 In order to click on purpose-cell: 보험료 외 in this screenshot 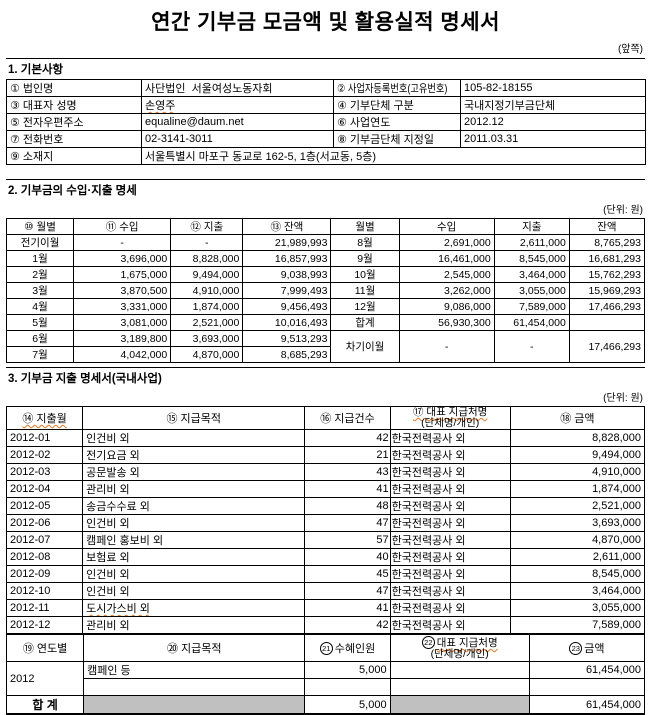, I will do `click(194, 557)`.